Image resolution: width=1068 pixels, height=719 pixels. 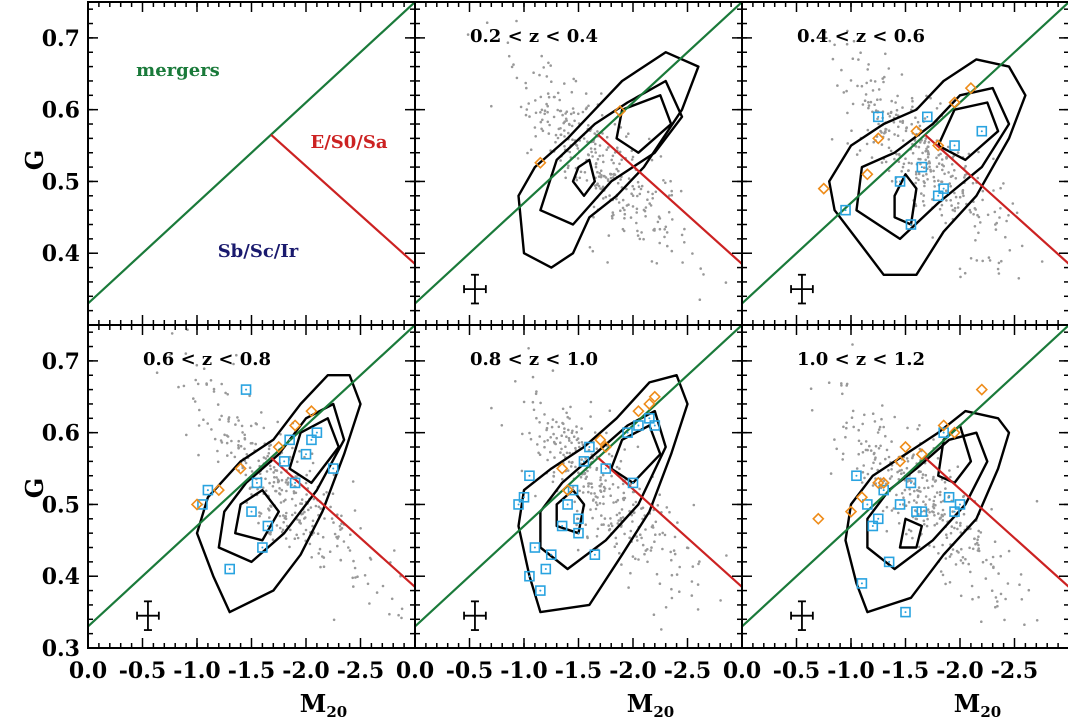 What do you see at coordinates (967, 703) in the screenshot?
I see `x-axis-label-main: M` at bounding box center [967, 703].